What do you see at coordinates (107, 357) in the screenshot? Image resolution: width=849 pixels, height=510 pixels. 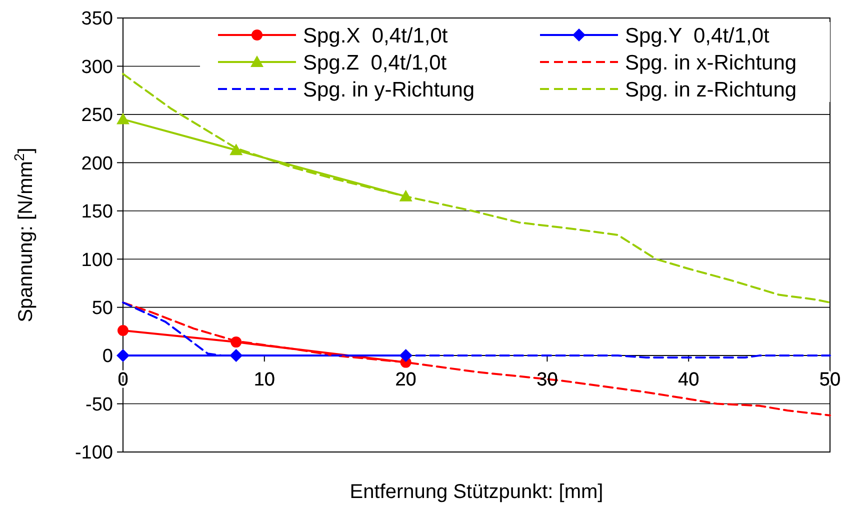 I see `y-tick-label: 0` at bounding box center [107, 357].